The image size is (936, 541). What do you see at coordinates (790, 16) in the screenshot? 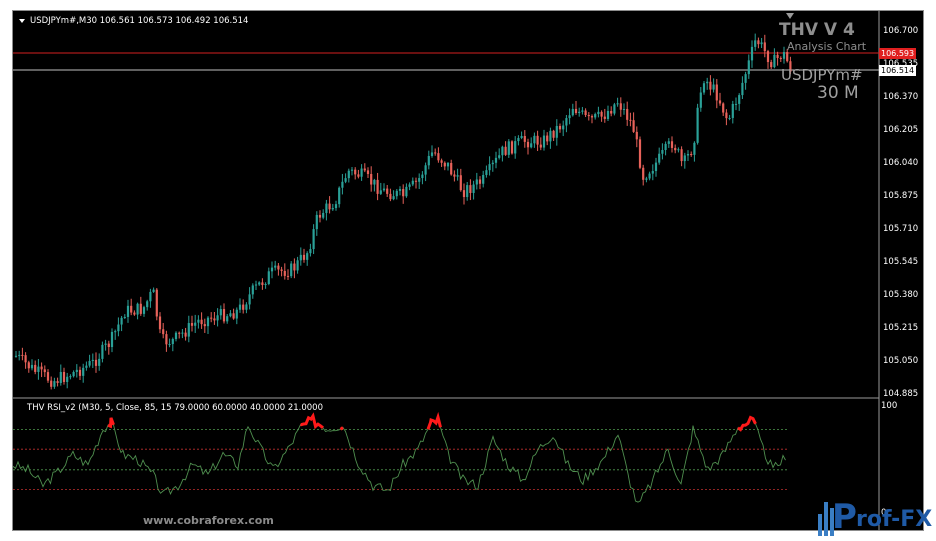
I see `chart-shift-marker` at bounding box center [790, 16].